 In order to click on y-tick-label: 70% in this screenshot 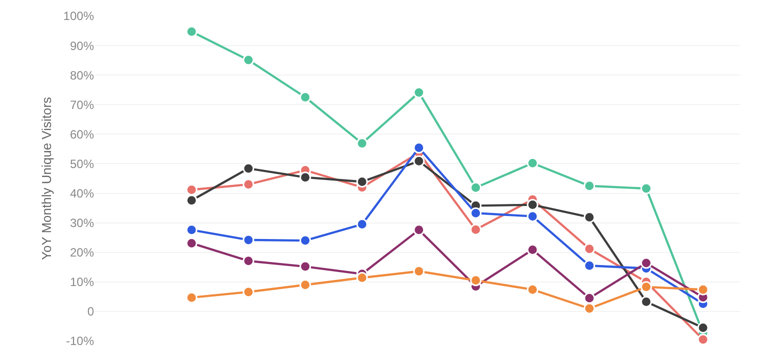, I will do `click(82, 105)`.